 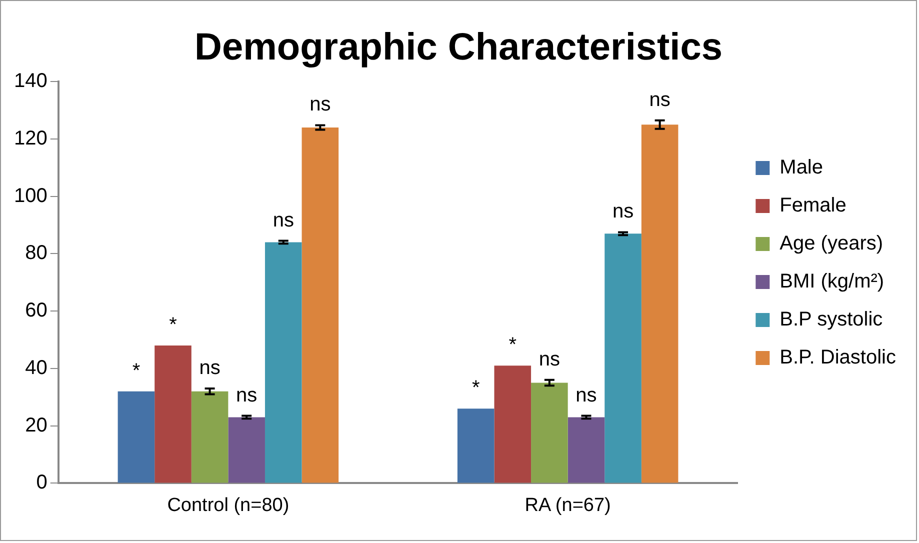 I want to click on x-tick-label: RA (n=67), so click(x=567, y=505).